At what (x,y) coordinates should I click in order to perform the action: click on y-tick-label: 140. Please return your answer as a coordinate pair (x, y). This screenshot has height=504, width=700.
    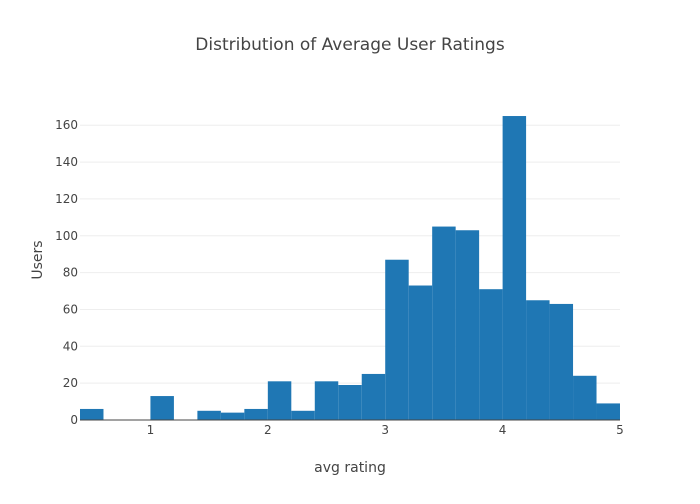
    Looking at the image, I should click on (66, 162).